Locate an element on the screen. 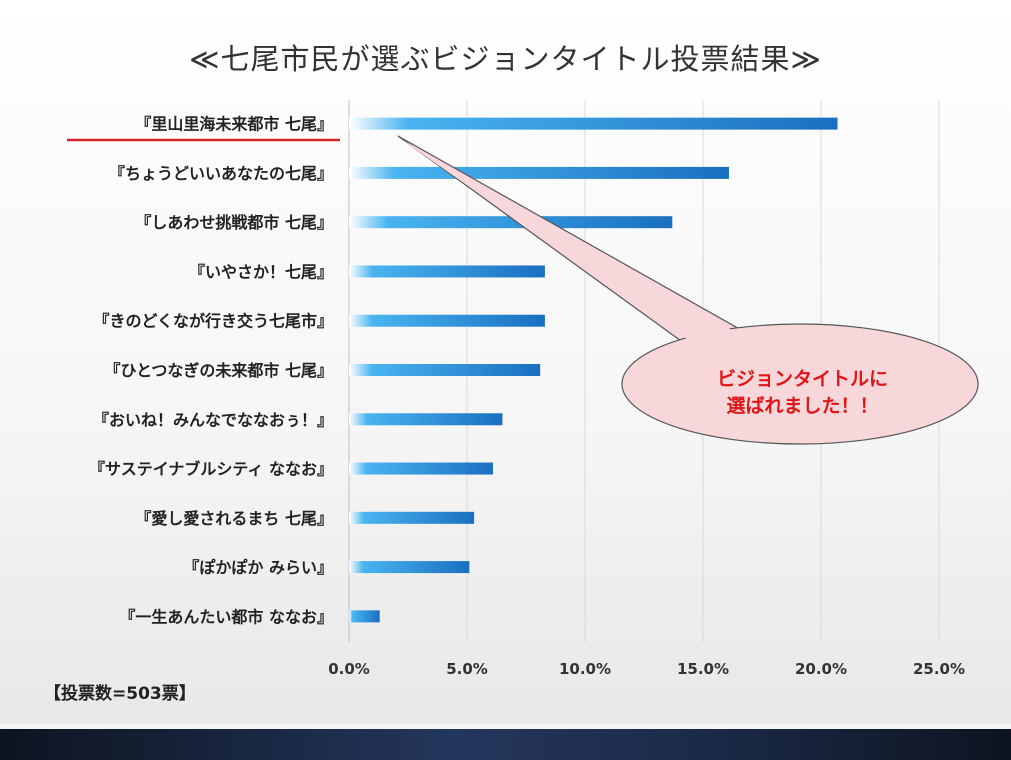 This screenshot has width=1011, height=760. callout-ellipse is located at coordinates (800, 384).